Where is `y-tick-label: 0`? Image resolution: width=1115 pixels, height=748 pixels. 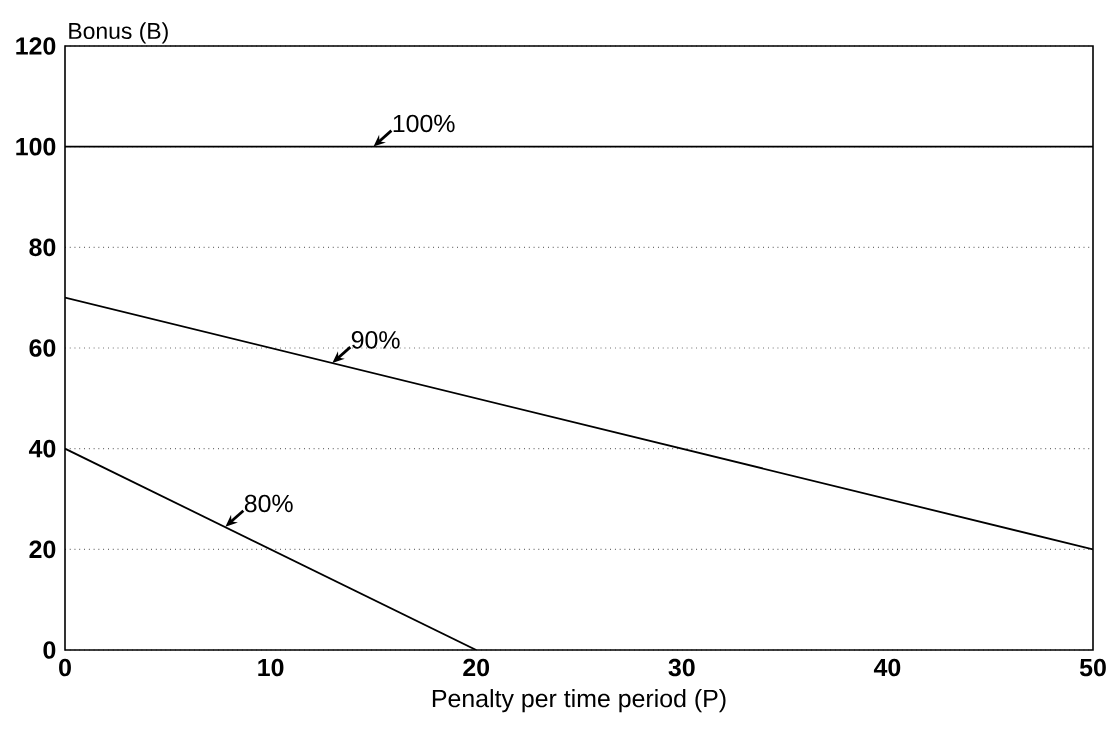 y-tick-label: 0 is located at coordinates (49, 650).